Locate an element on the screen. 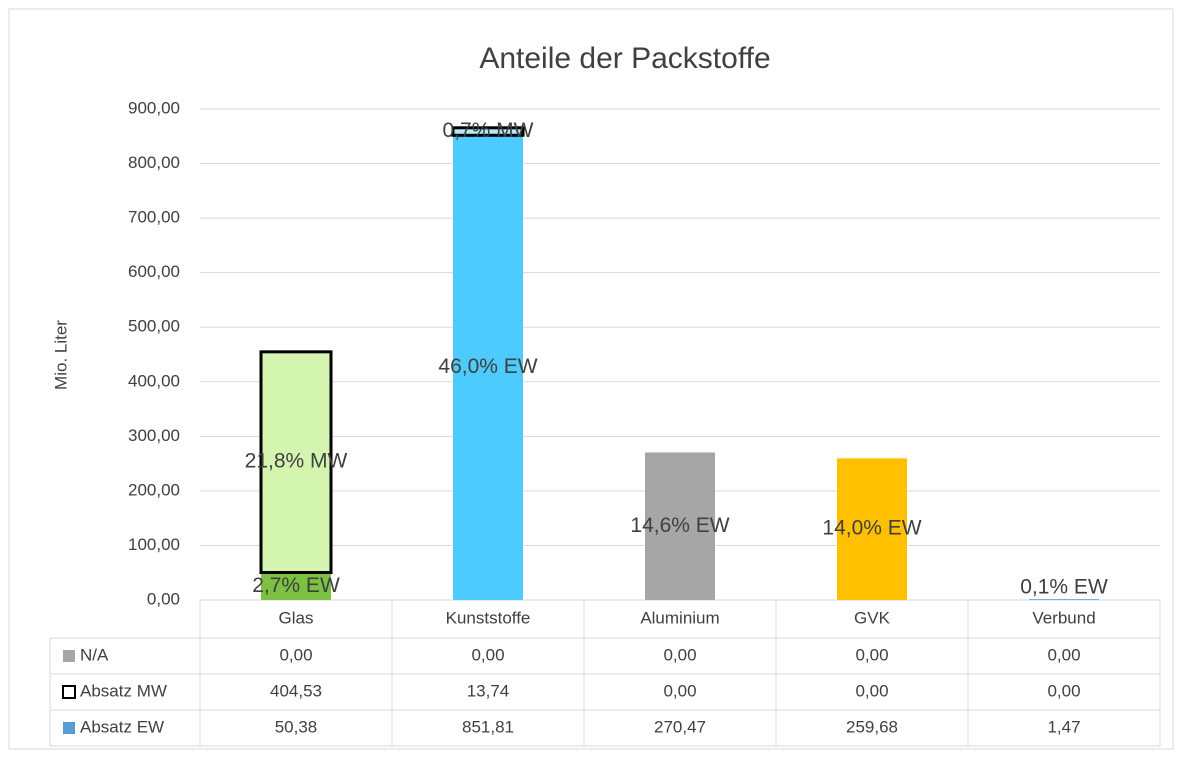  data-label: 14,6% EW is located at coordinates (679, 525).